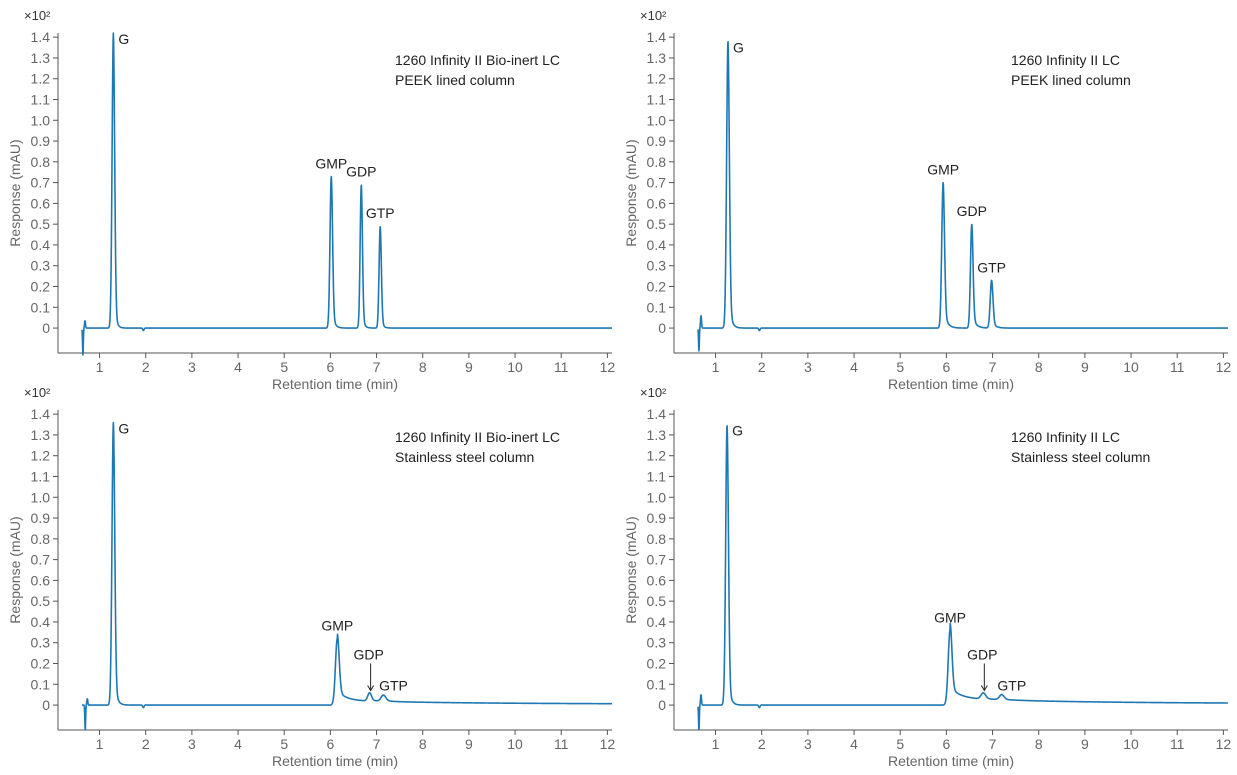 This screenshot has height=775, width=1237. I want to click on peak-label: GMP, so click(331, 163).